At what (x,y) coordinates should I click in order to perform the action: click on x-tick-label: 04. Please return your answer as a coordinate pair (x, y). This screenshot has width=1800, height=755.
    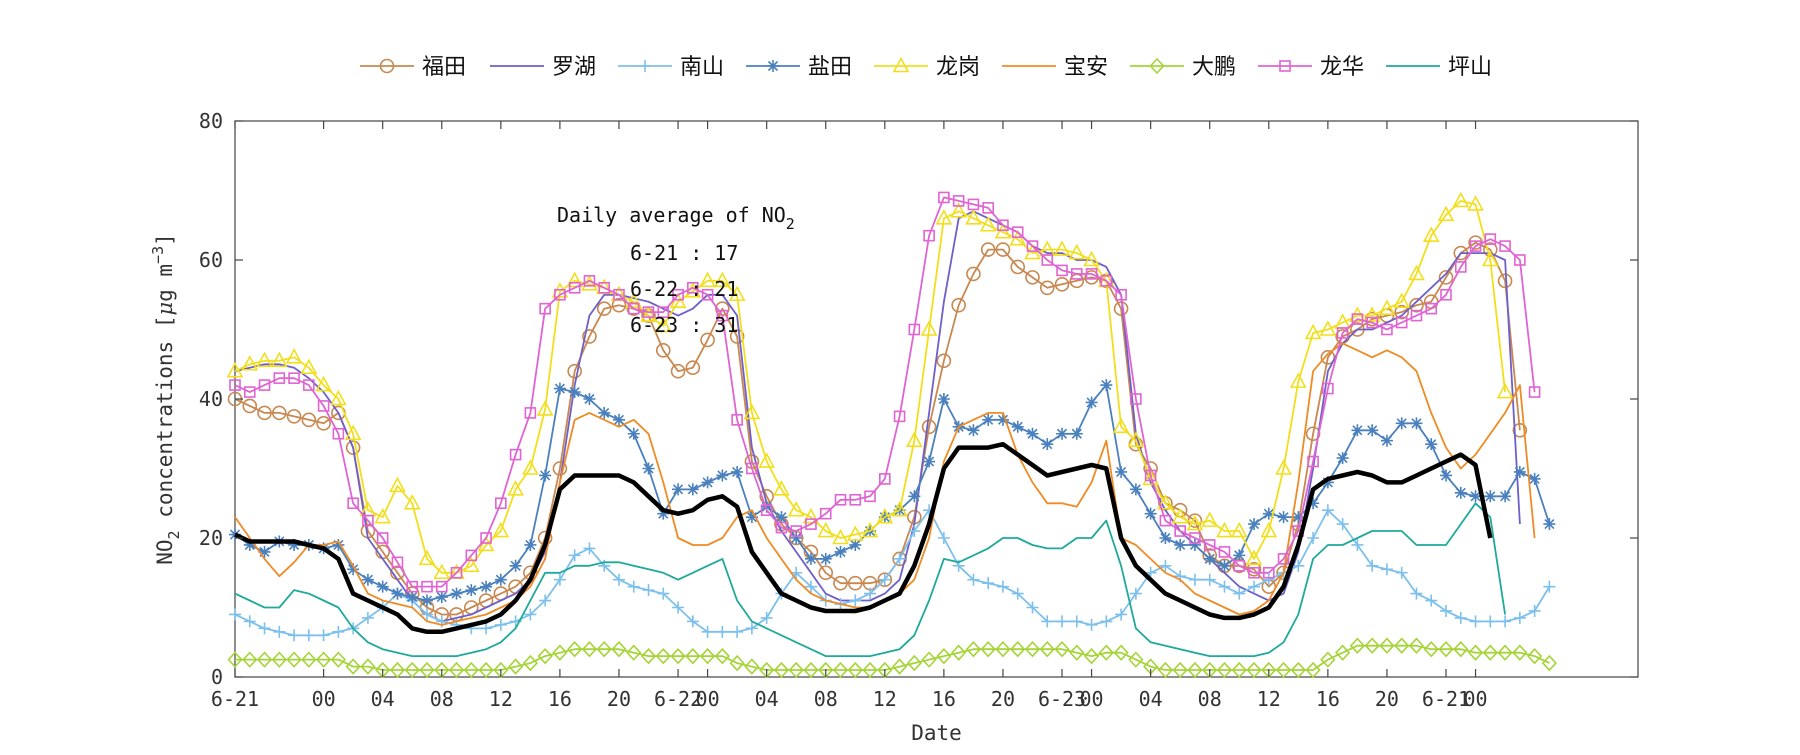
    Looking at the image, I should click on (1151, 699).